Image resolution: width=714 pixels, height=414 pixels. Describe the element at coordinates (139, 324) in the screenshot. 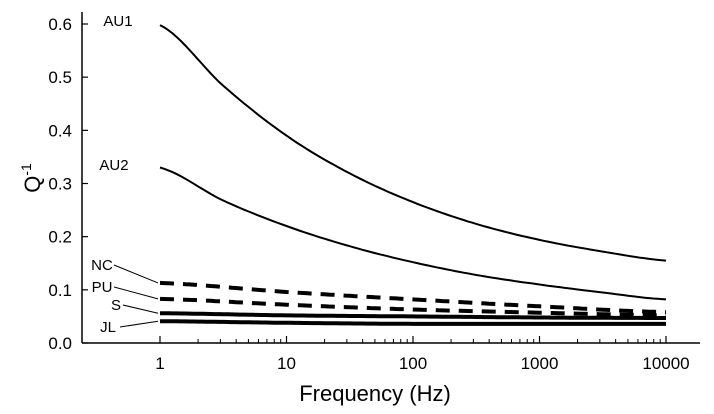

I see `label-leader-jl` at that location.